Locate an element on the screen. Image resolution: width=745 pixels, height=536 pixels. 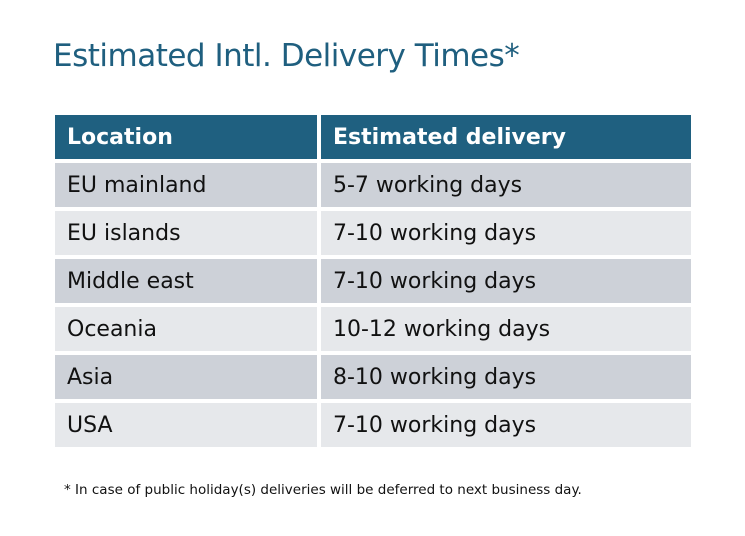
table-row: EU islands 7-10 working days is located at coordinates (373, 233).